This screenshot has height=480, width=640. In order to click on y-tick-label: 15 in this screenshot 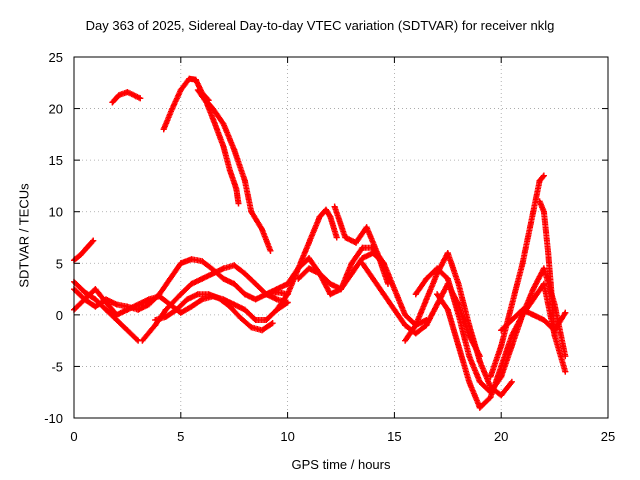, I will do `click(56, 160)`.